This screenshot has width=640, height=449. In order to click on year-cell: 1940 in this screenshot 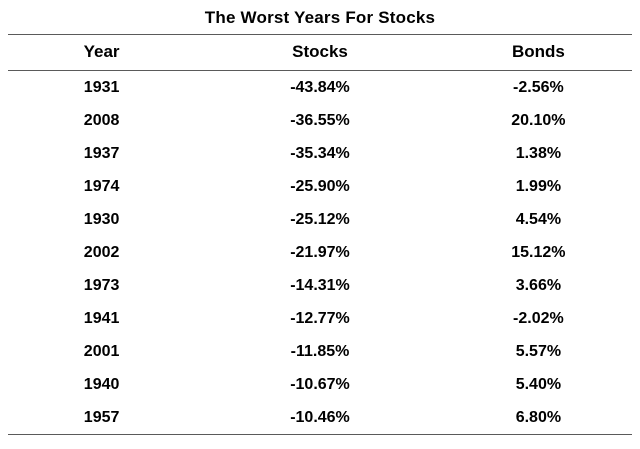, I will do `click(101, 384)`.